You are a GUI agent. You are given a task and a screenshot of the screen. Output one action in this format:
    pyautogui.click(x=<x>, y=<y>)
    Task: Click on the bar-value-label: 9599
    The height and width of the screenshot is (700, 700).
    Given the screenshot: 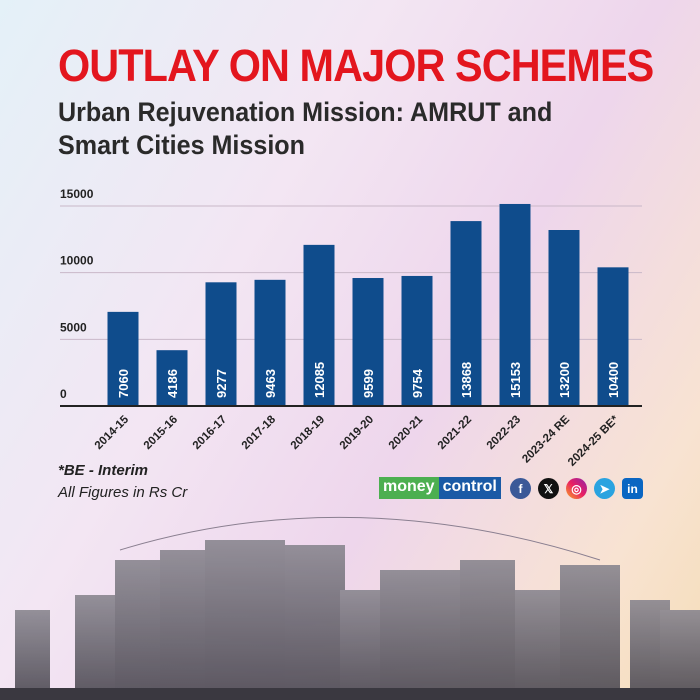 What is the action you would take?
    pyautogui.click(x=368, y=383)
    